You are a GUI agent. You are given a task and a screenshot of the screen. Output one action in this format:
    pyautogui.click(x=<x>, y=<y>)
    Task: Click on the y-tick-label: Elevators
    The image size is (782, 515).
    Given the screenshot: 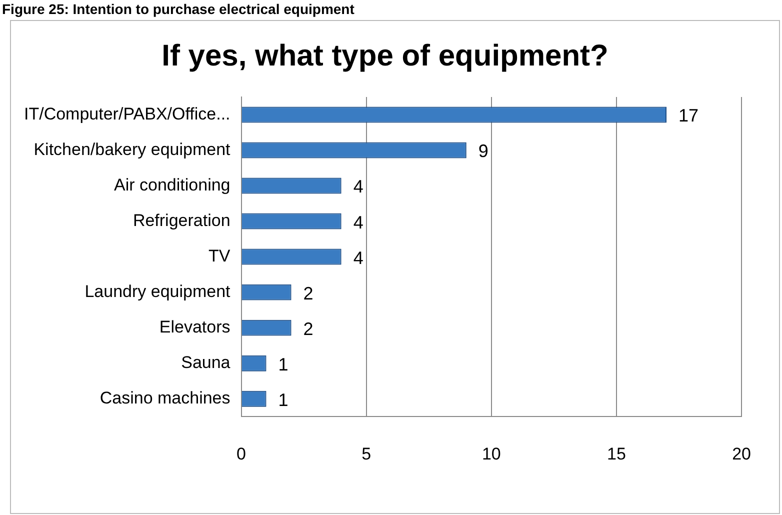 What is the action you would take?
    pyautogui.click(x=194, y=327)
    